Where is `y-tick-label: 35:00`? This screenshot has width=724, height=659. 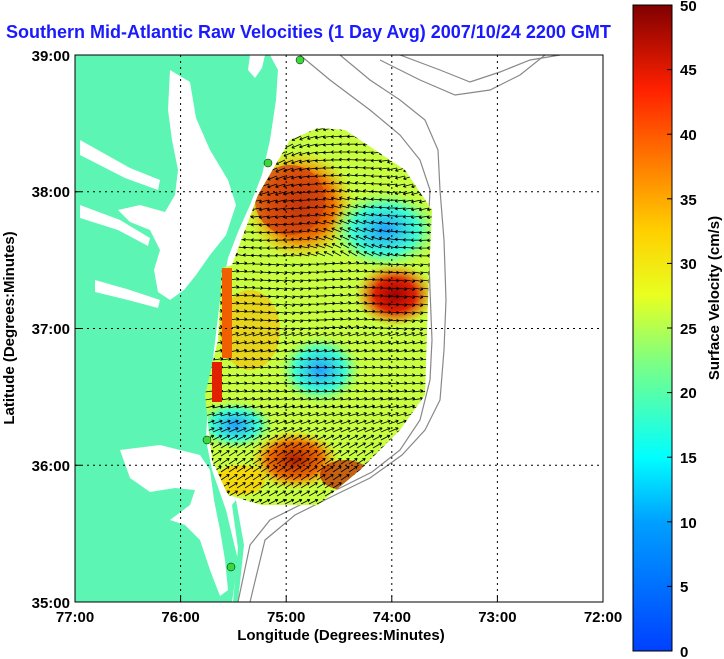
y-tick-label: 35:00 is located at coordinates (51, 603).